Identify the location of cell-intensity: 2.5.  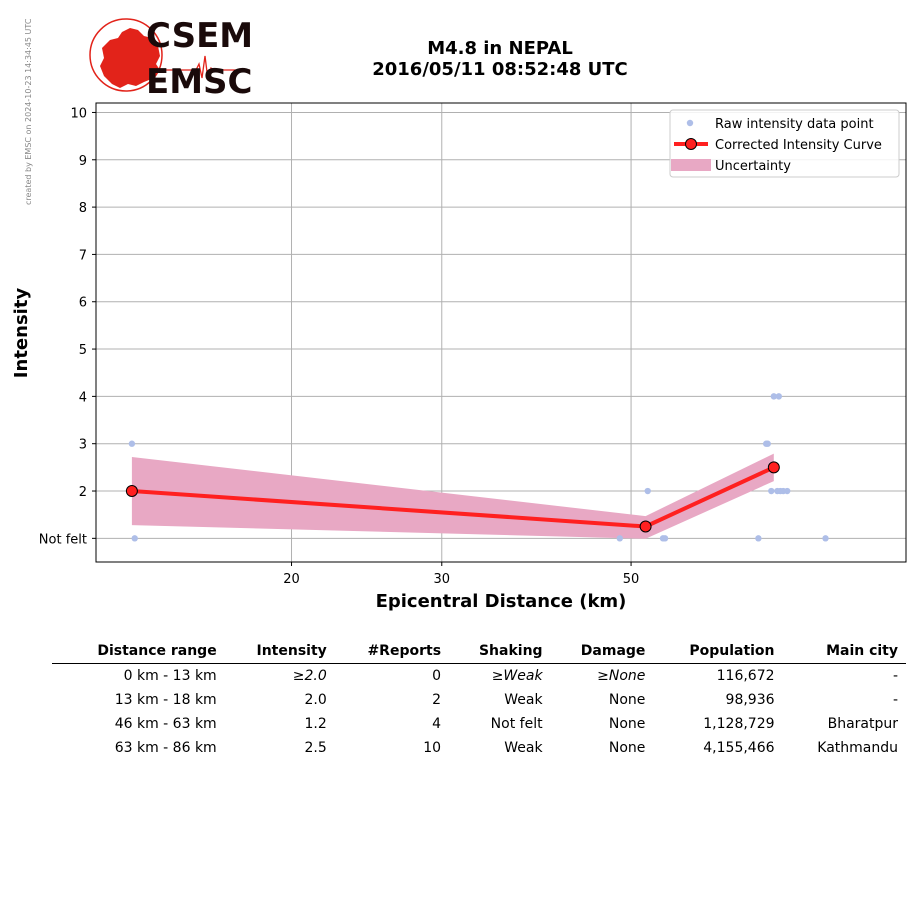
(315, 748).